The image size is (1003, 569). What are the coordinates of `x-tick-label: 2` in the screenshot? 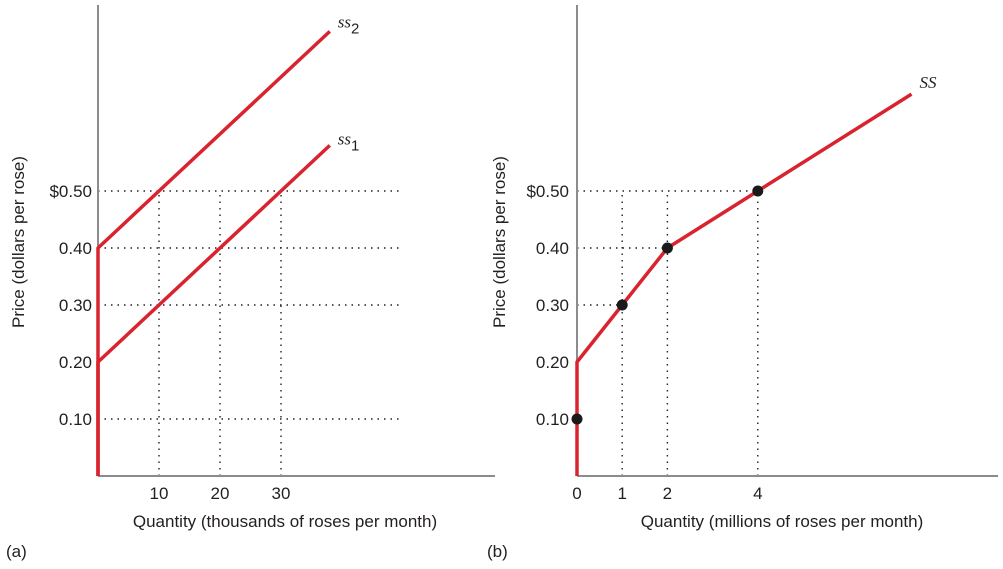 It's located at (667, 493).